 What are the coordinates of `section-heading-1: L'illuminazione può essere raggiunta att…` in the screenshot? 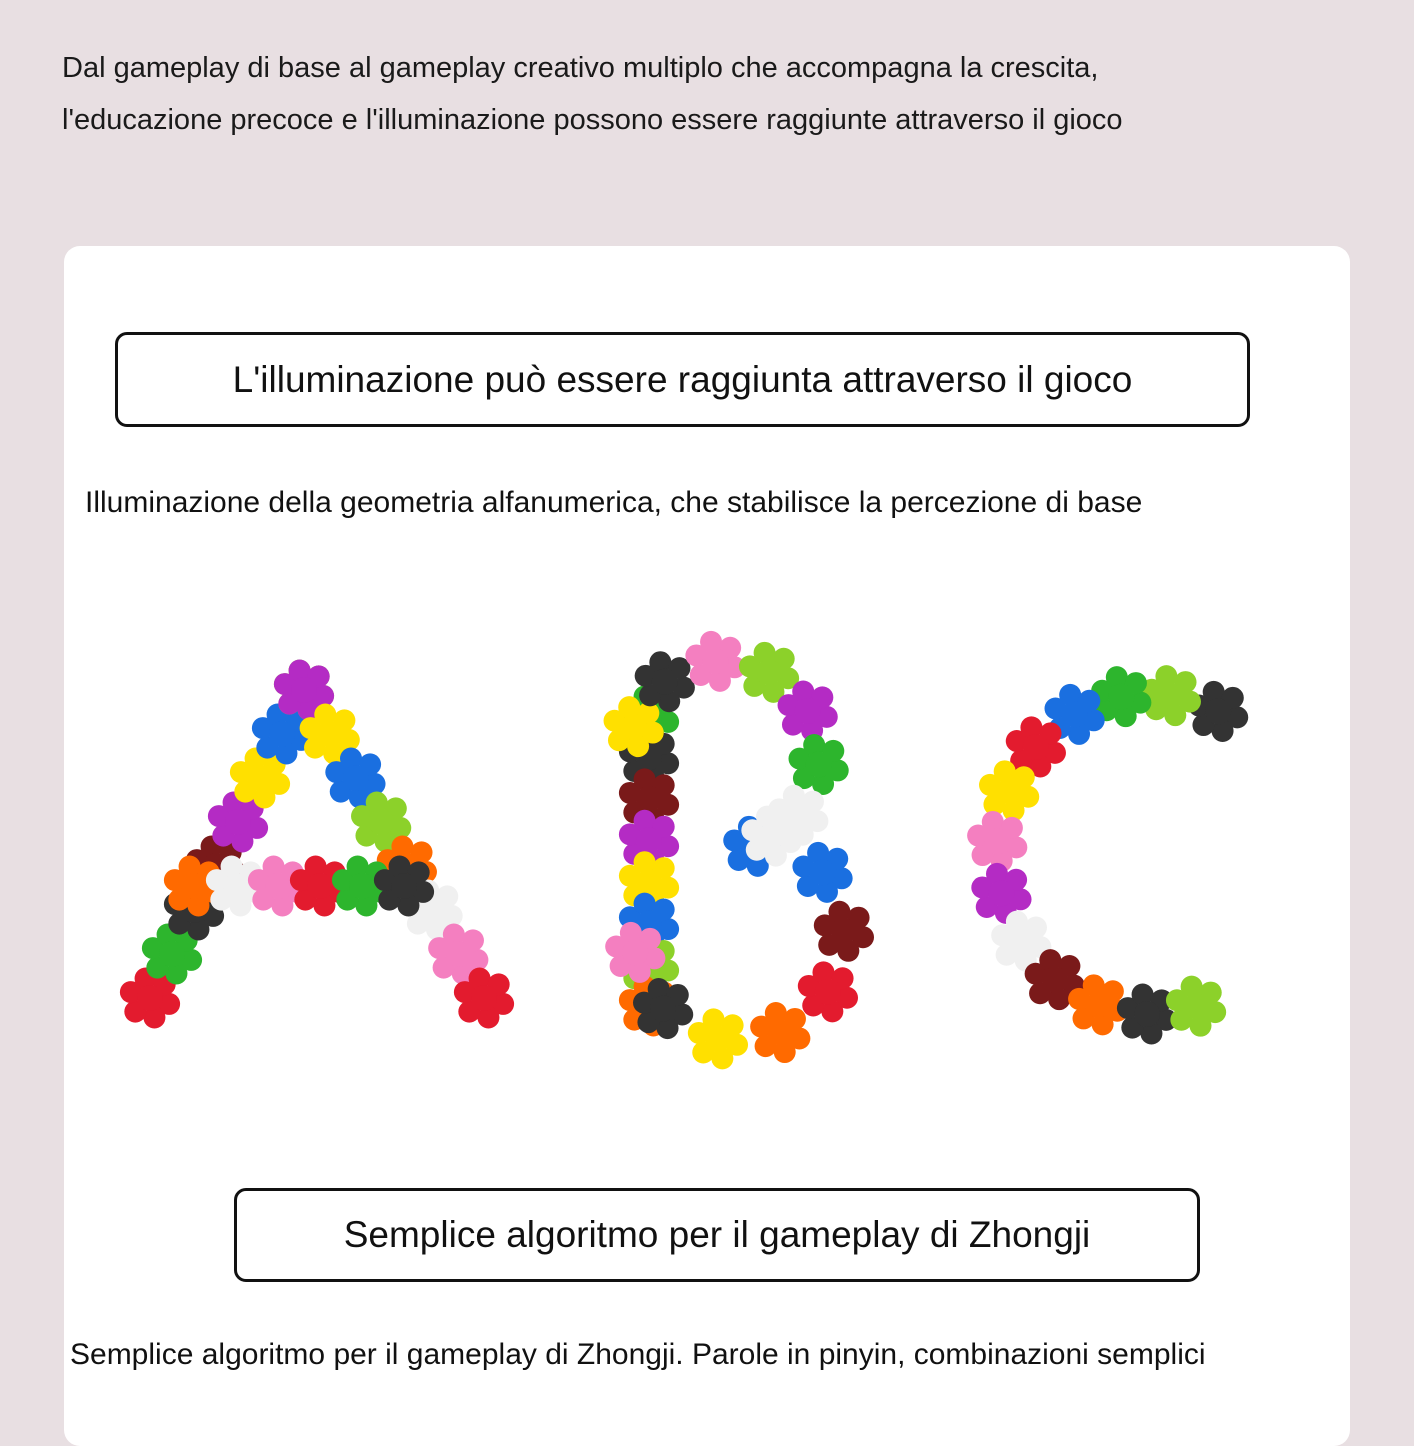 It's located at (682, 379).